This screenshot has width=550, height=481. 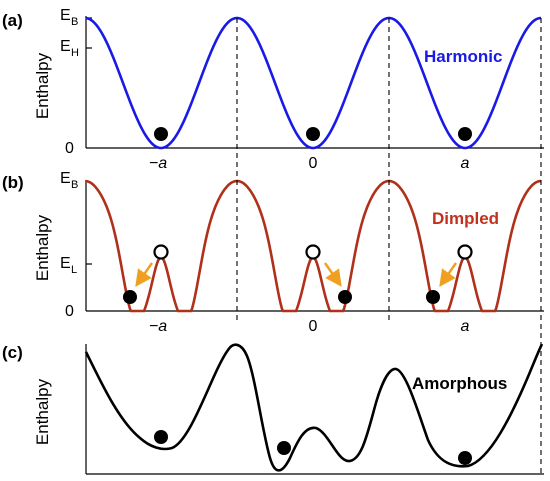 I want to click on panel-label-b: (b), so click(x=13, y=182).